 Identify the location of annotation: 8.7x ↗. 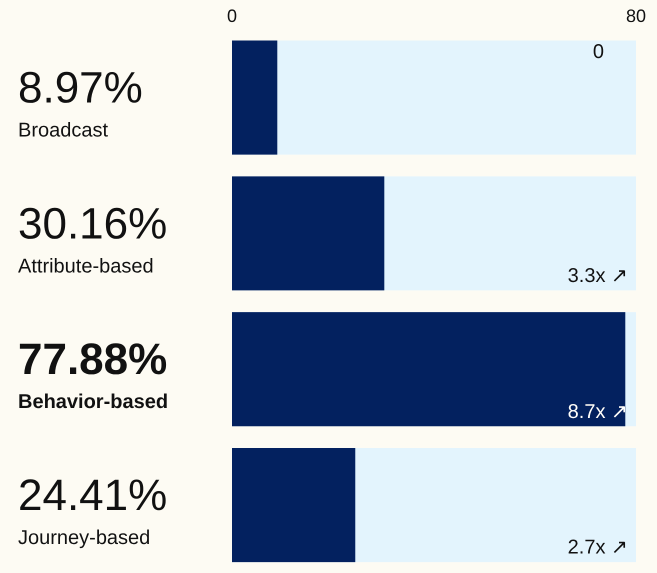
(598, 411).